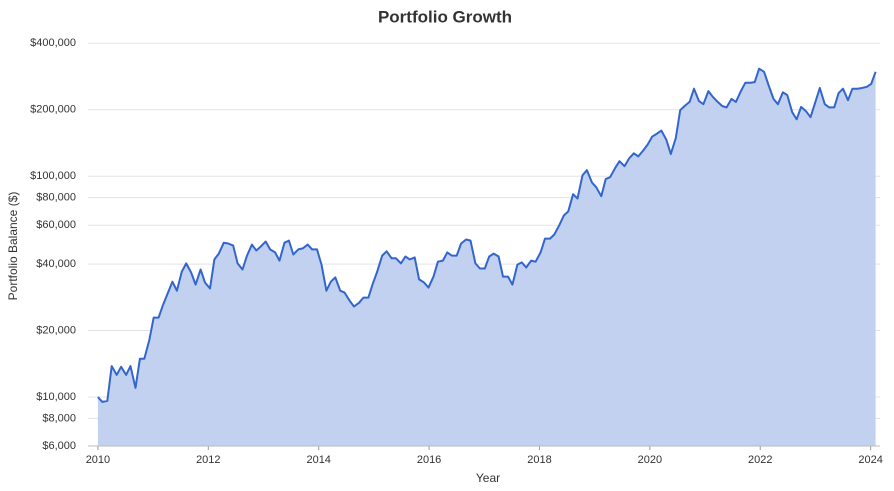 The image size is (894, 491). What do you see at coordinates (56, 225) in the screenshot?
I see `y-tick-label: $60,000` at bounding box center [56, 225].